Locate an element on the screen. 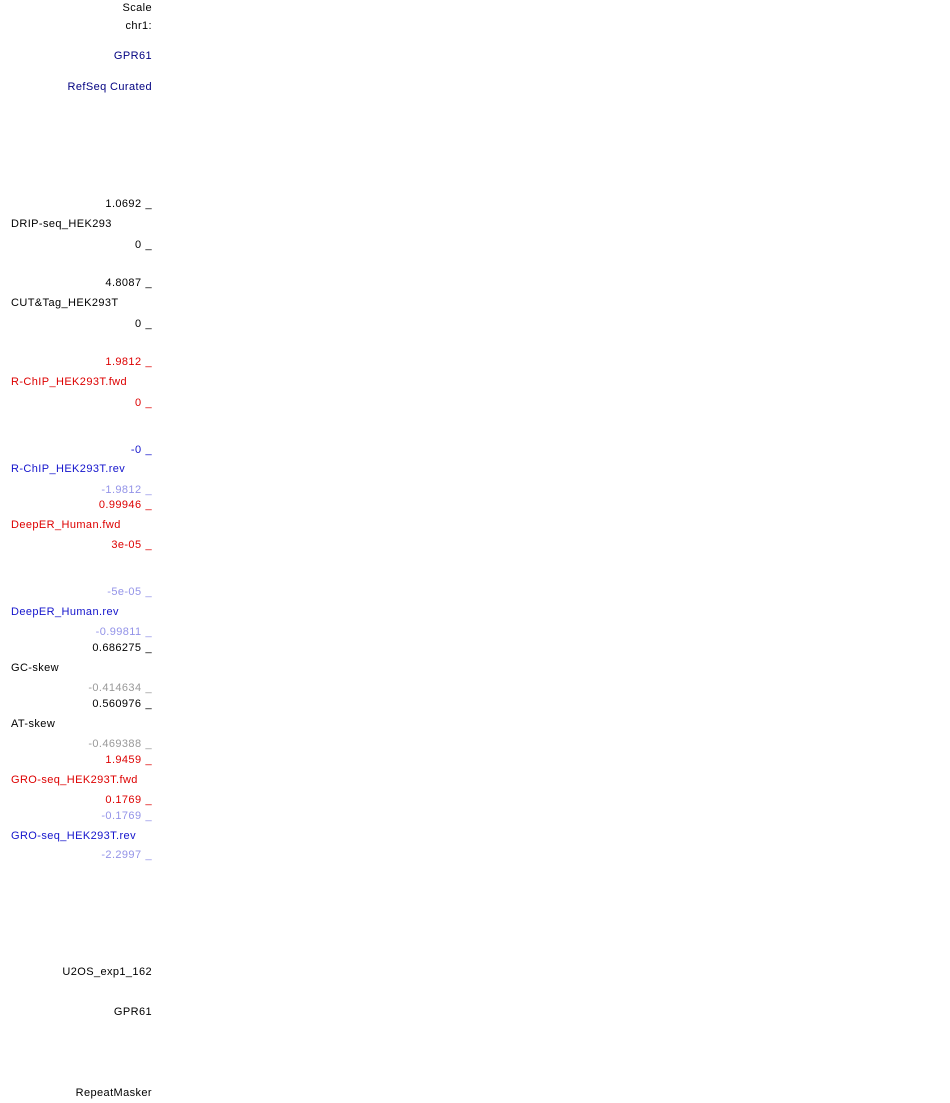  axis-min-gro-seq-fwd: 0.1769 _ is located at coordinates (128, 800).